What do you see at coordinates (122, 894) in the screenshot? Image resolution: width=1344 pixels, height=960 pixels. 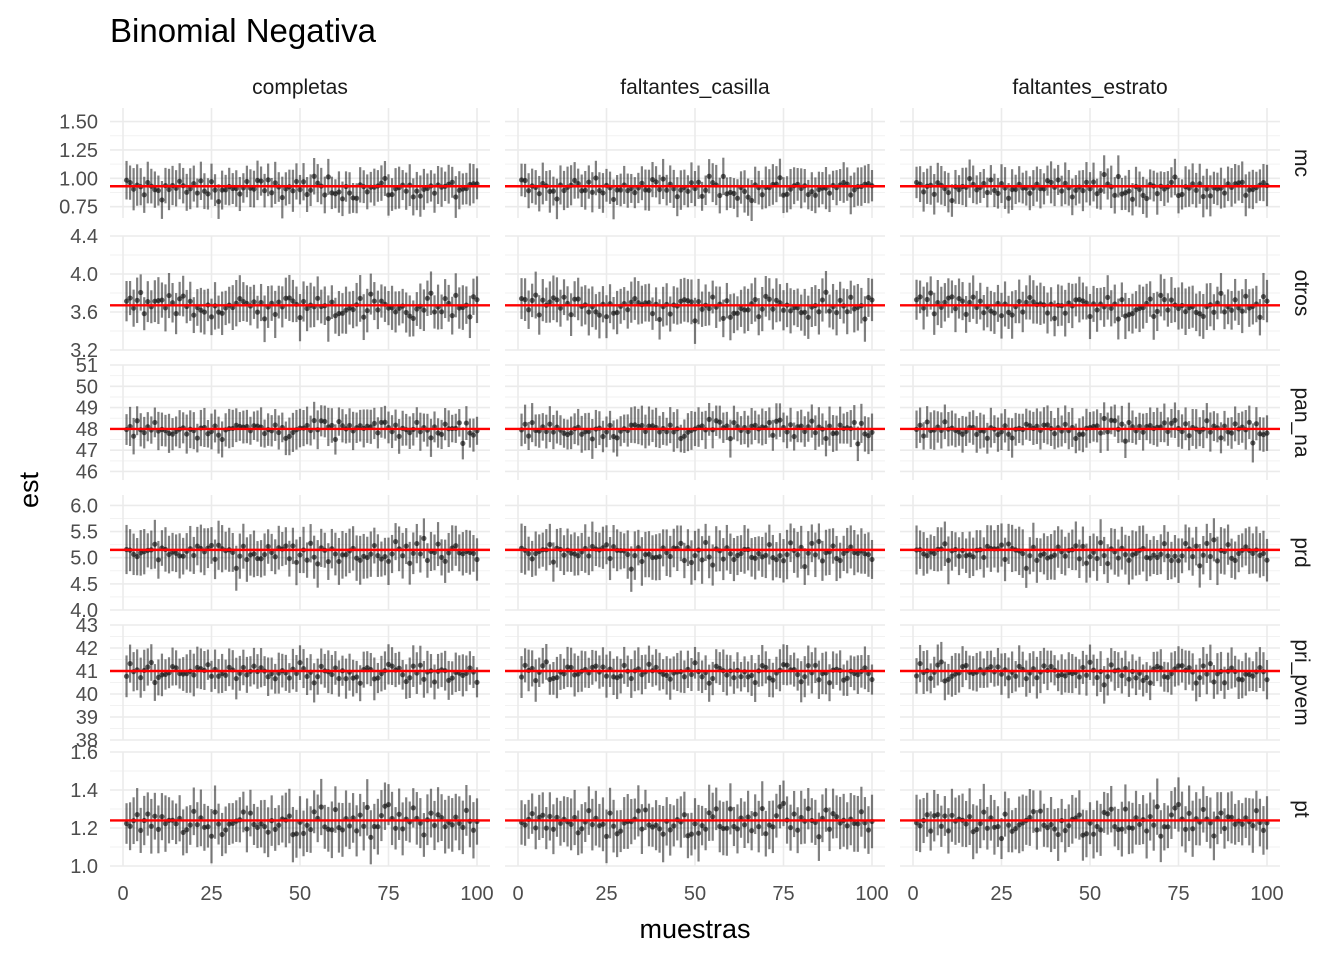 I see `x-tick-label: 0` at bounding box center [122, 894].